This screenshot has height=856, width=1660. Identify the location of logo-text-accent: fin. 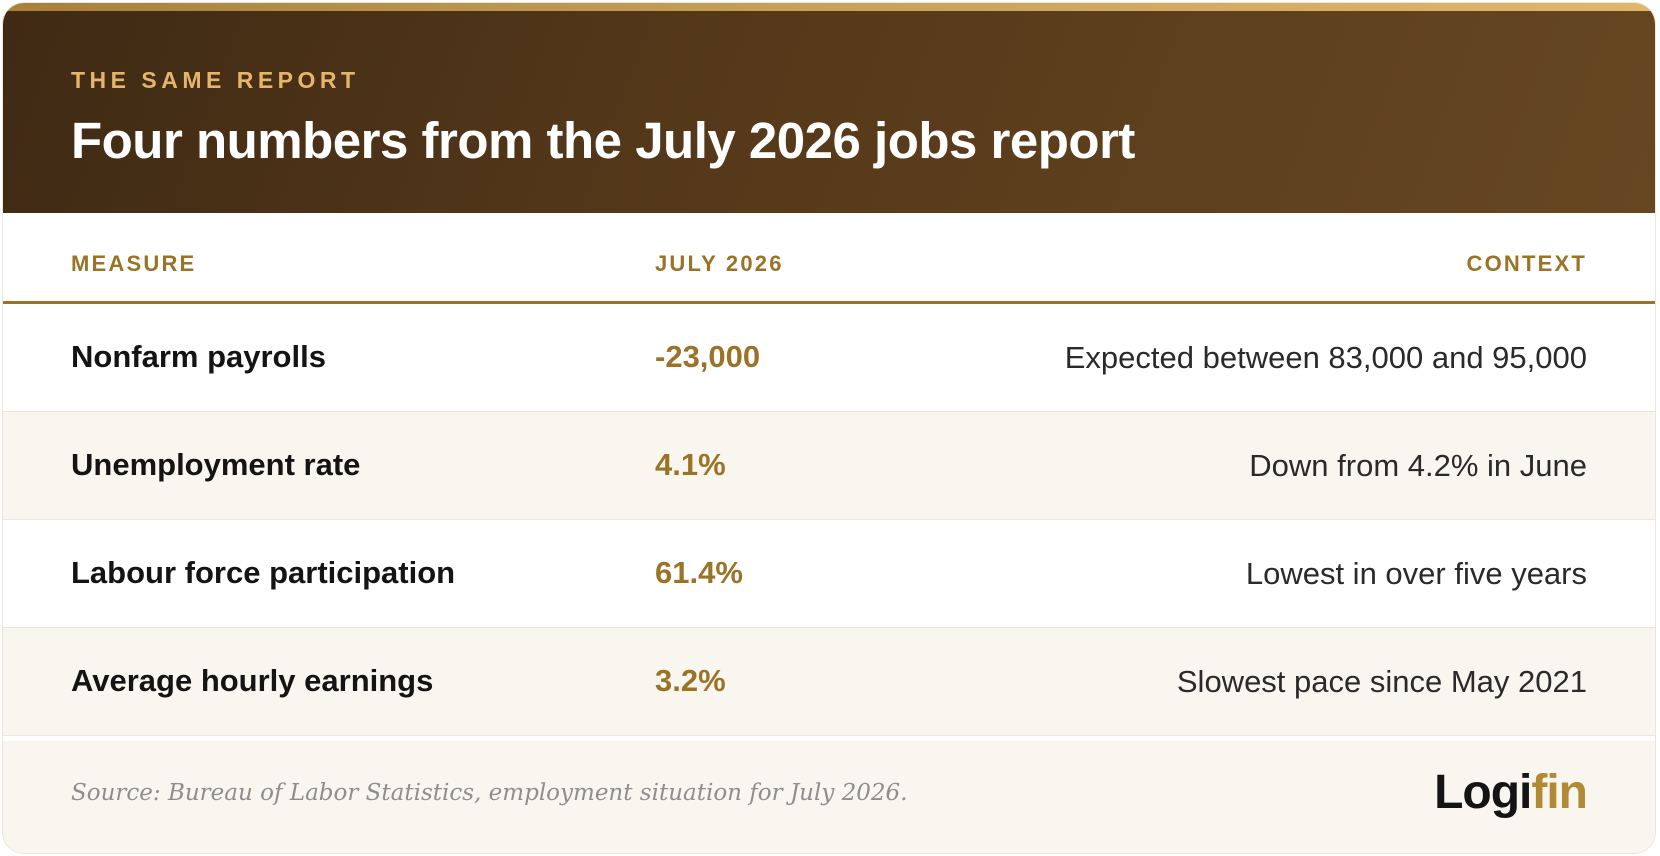
(1559, 792).